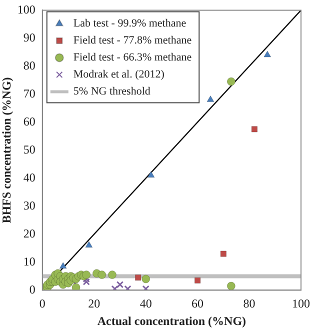 This screenshot has width=313, height=329. Describe the element at coordinates (29, 65) in the screenshot. I see `y-tick-label: 80` at that location.